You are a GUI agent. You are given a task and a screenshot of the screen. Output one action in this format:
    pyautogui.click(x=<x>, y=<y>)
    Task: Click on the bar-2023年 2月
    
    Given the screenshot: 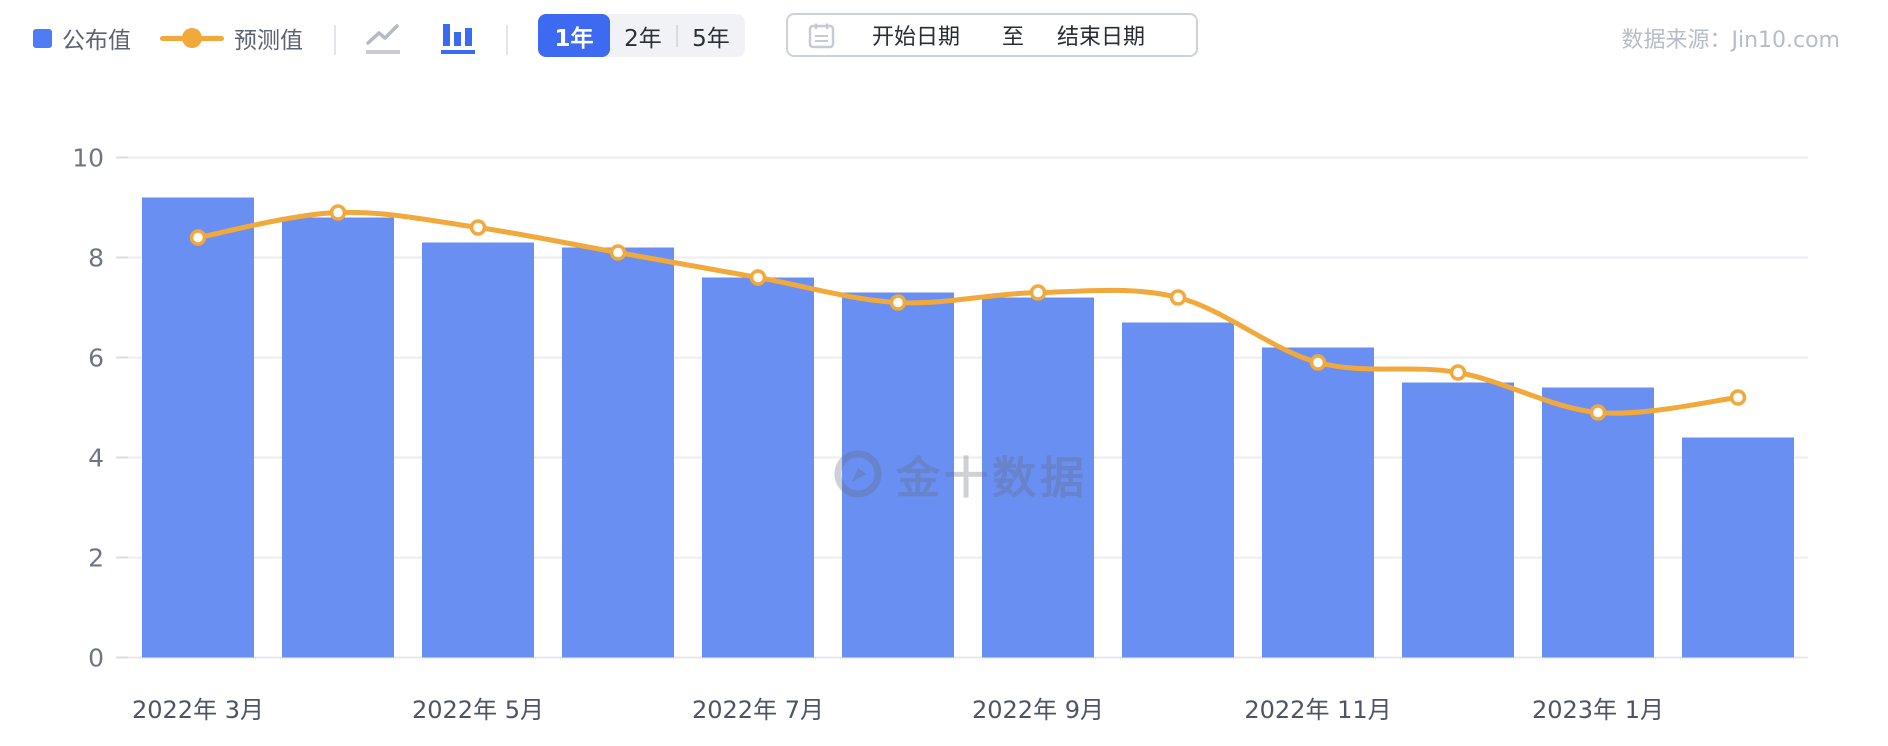 What is the action you would take?
    pyautogui.click(x=1738, y=547)
    